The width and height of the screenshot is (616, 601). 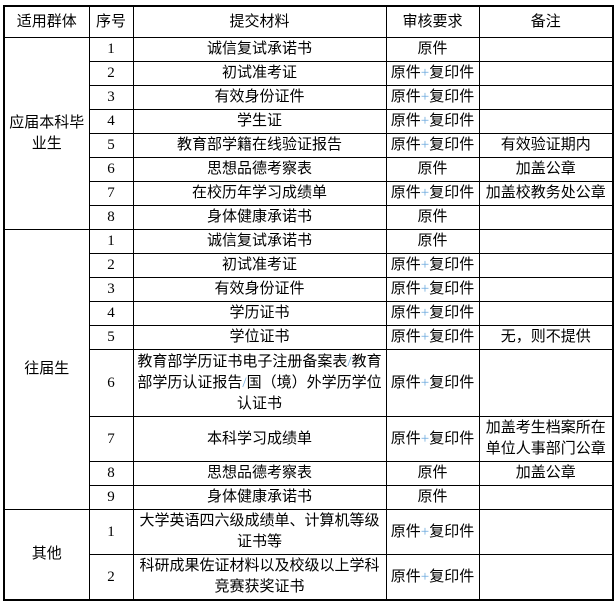 I want to click on table-row: 7 在校历年学习成绩单 原件+复印件 加盖校教务处公章, so click(x=309, y=193).